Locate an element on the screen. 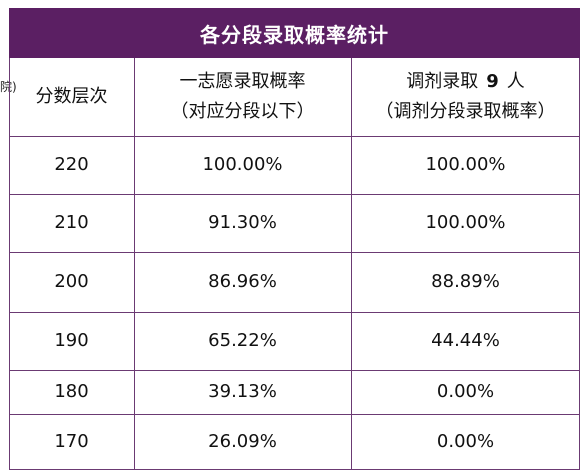 This screenshot has height=474, width=588. header-first-choice-note: （对应分段以下） is located at coordinates (242, 111).